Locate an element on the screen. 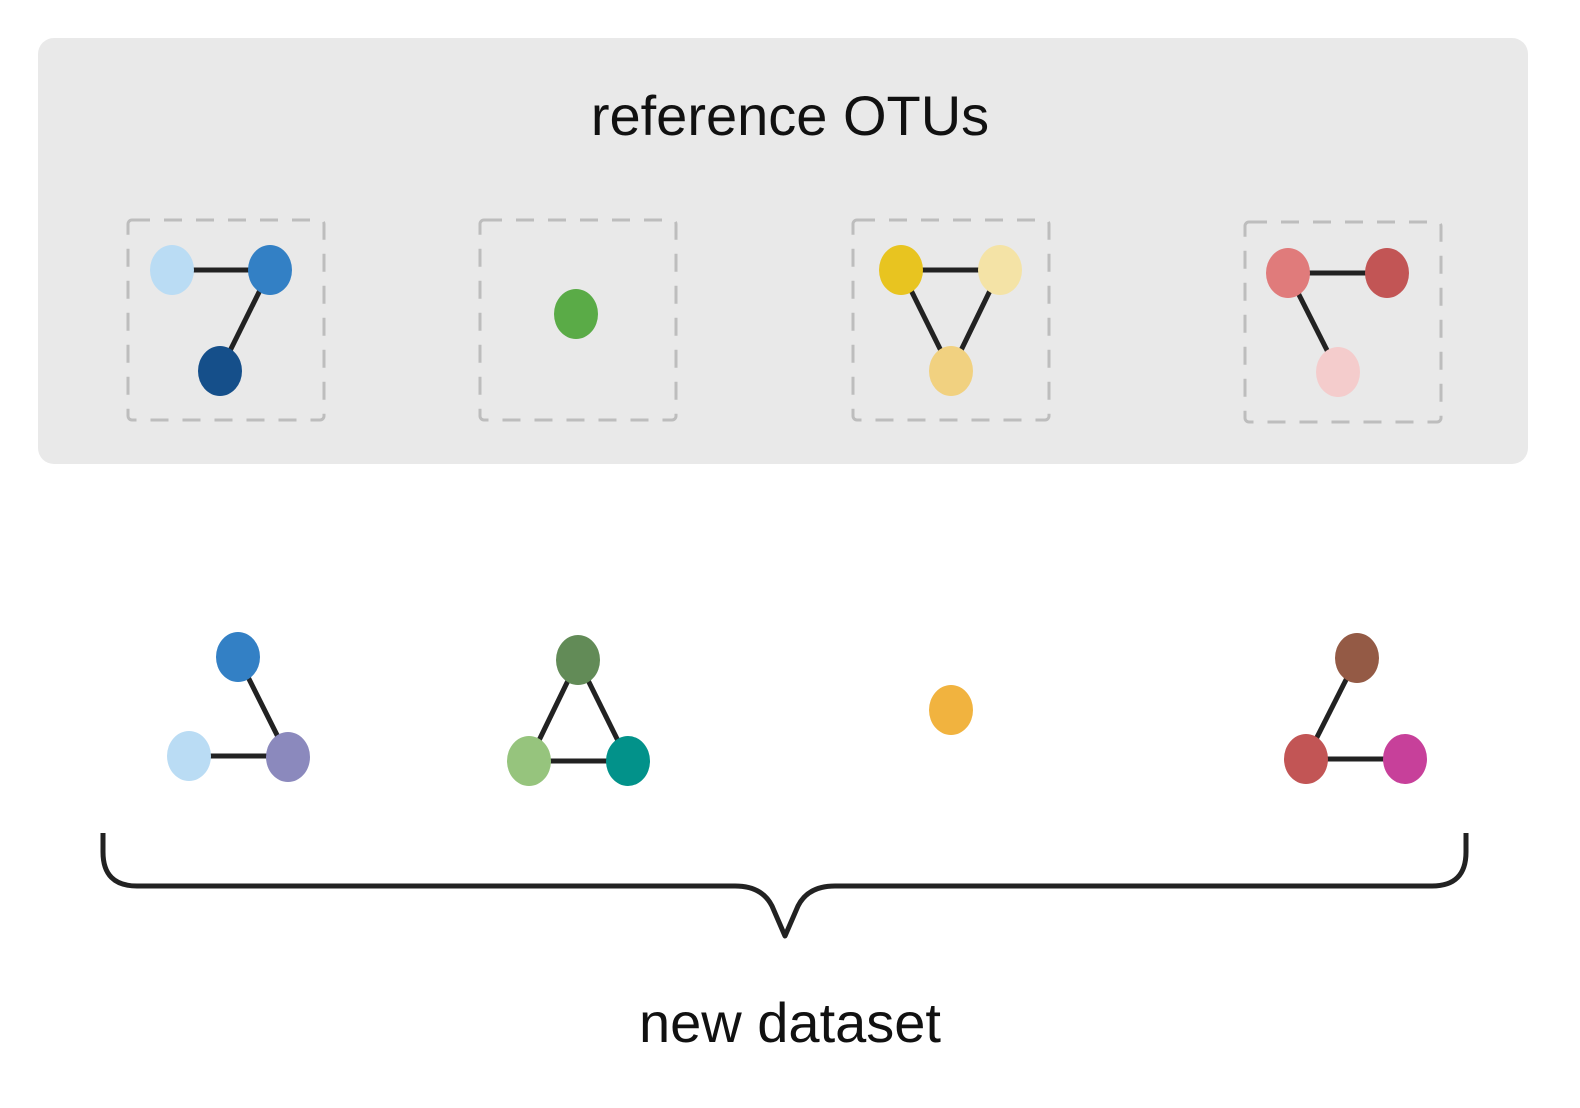 Image resolution: width=1580 pixels, height=1108 pixels. reference-cluster-yellow is located at coordinates (950, 320).